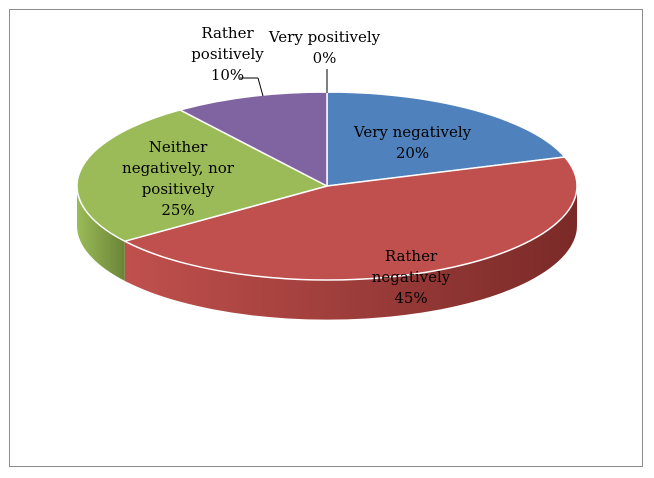  I want to click on label-neither: Neither negatively, nor positively 25%, so click(178, 179).